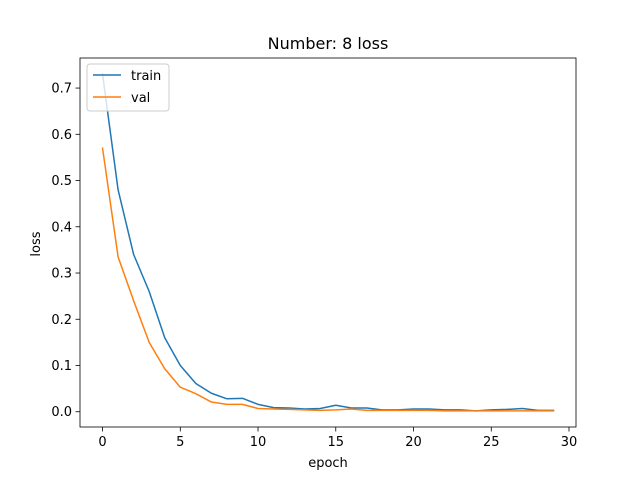  Describe the element at coordinates (413, 442) in the screenshot. I see `x-tick-label: 20` at that location.